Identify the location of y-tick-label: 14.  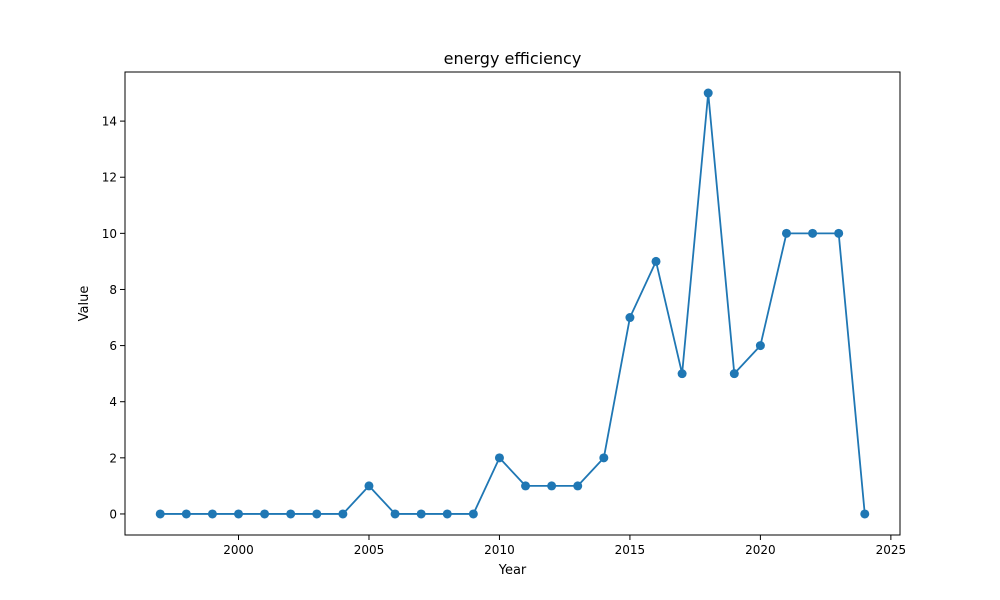
(109, 122).